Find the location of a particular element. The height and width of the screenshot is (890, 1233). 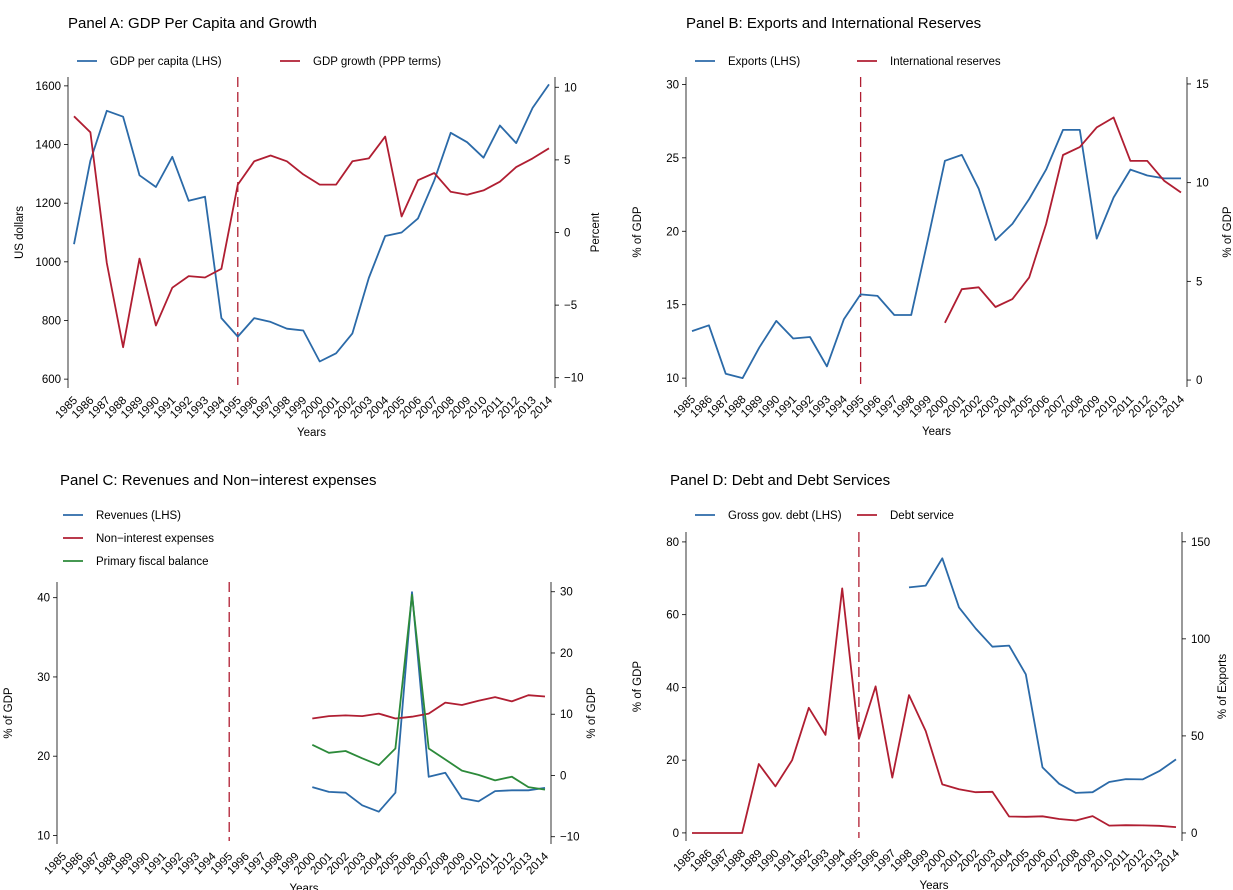

left-tick-label: 25 is located at coordinates (672, 159).